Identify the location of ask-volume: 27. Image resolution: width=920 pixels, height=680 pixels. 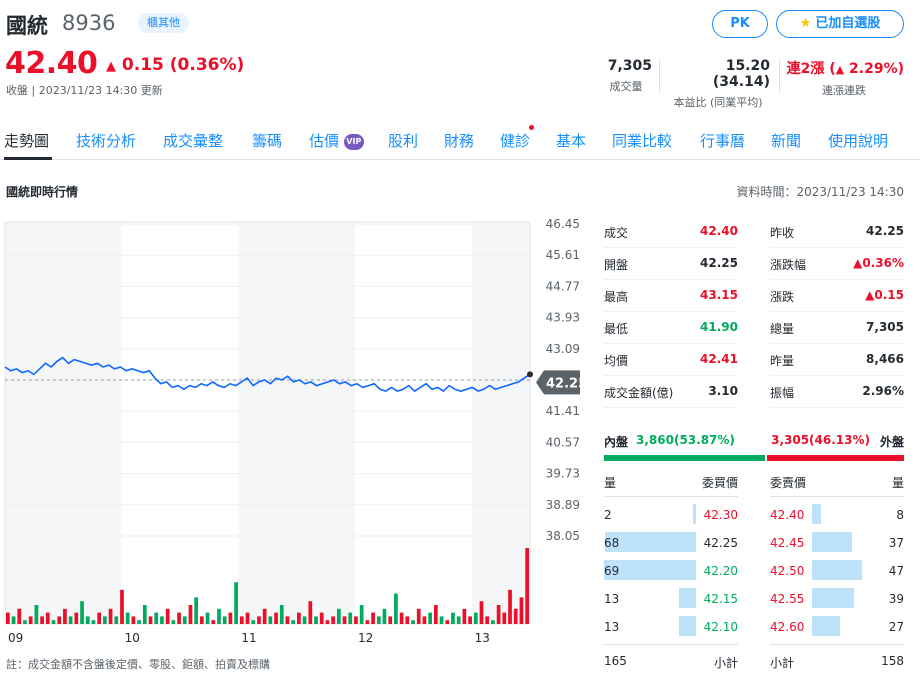
(896, 627).